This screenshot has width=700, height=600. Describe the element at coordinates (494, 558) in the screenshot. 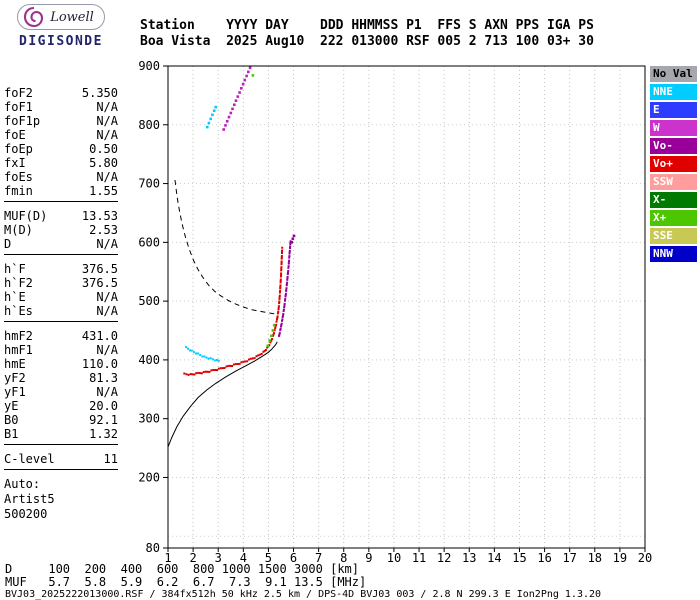

I see `svg-text: 14` at that location.